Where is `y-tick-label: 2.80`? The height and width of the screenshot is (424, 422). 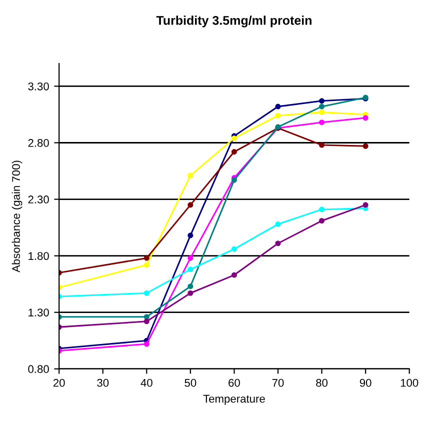 y-tick-label: 2.80 is located at coordinates (38, 143).